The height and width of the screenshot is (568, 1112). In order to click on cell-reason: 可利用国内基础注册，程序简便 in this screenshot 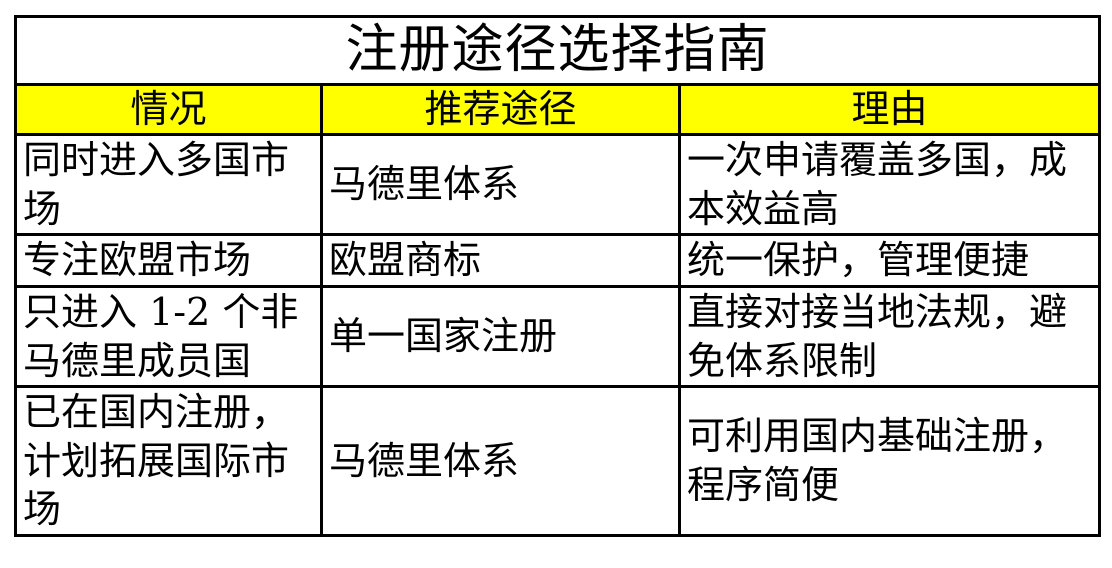, I will do `click(889, 461)`.